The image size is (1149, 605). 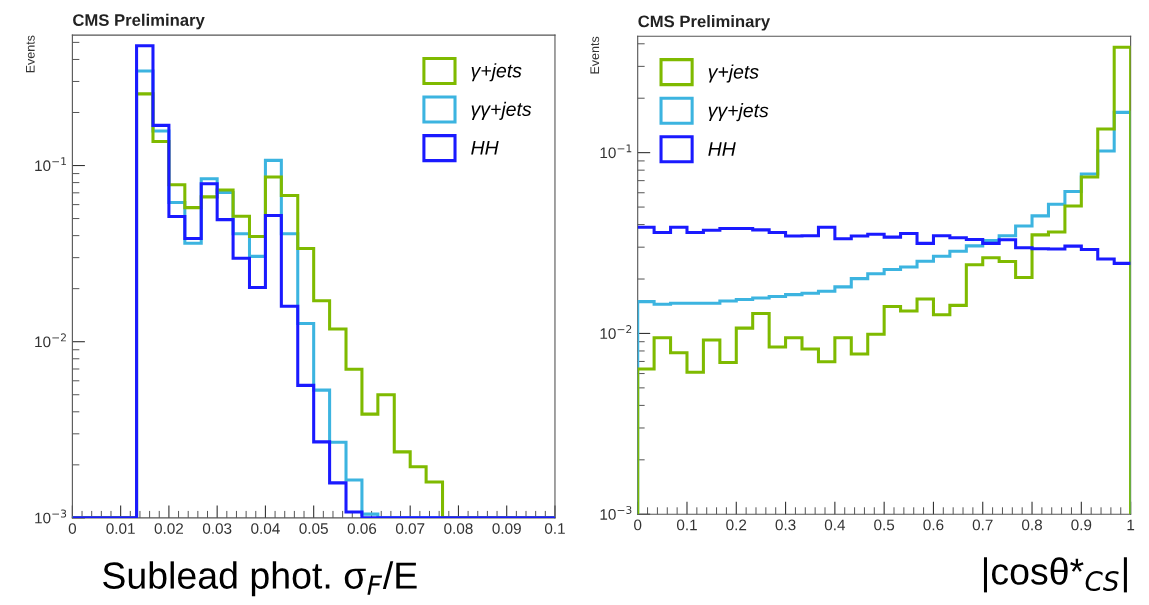 I want to click on x-tick-label: 0.06, so click(x=362, y=528).